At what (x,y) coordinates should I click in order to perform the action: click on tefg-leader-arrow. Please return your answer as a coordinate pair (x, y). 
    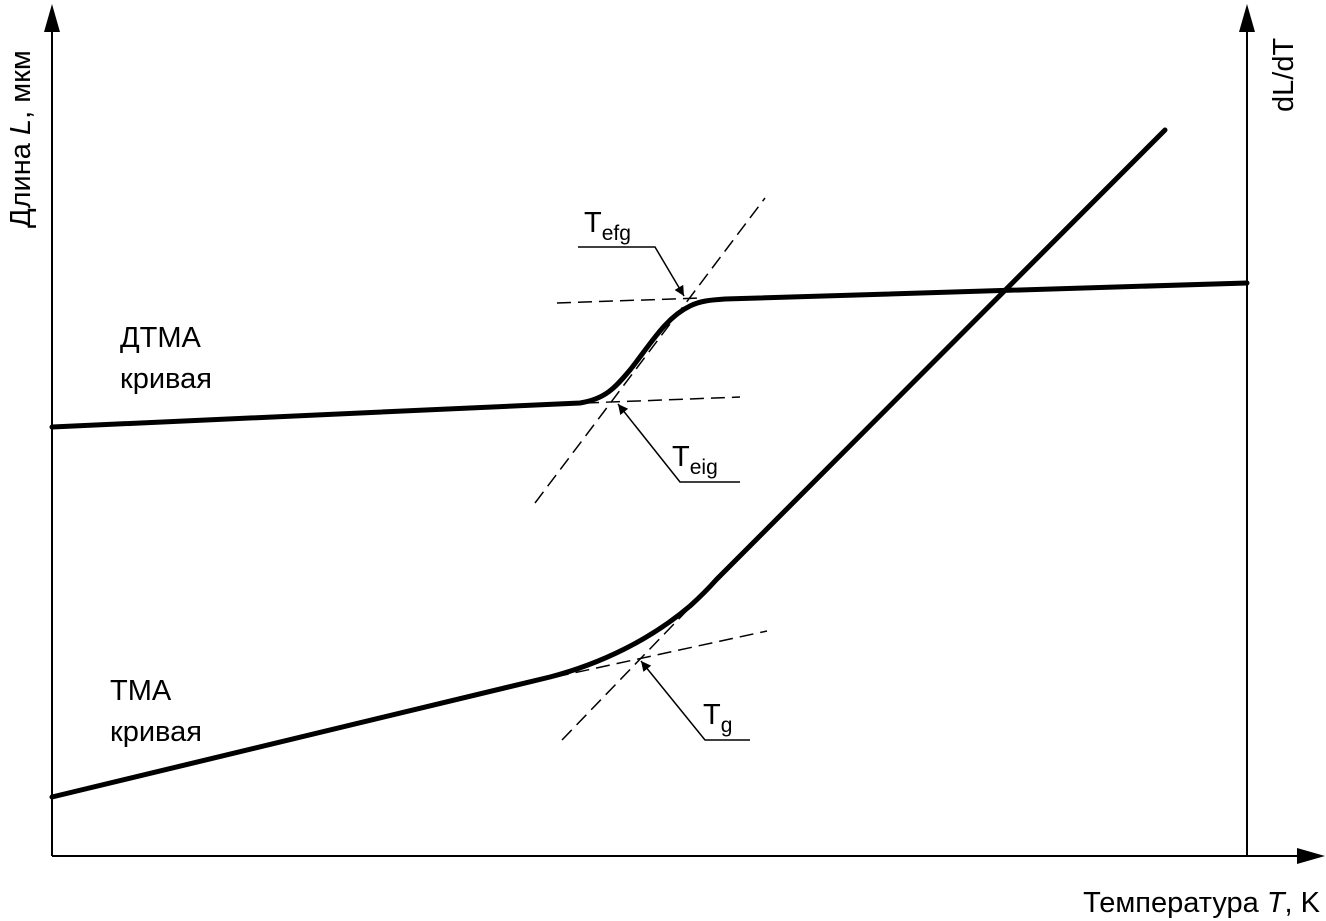
    Looking at the image, I should click on (631, 271).